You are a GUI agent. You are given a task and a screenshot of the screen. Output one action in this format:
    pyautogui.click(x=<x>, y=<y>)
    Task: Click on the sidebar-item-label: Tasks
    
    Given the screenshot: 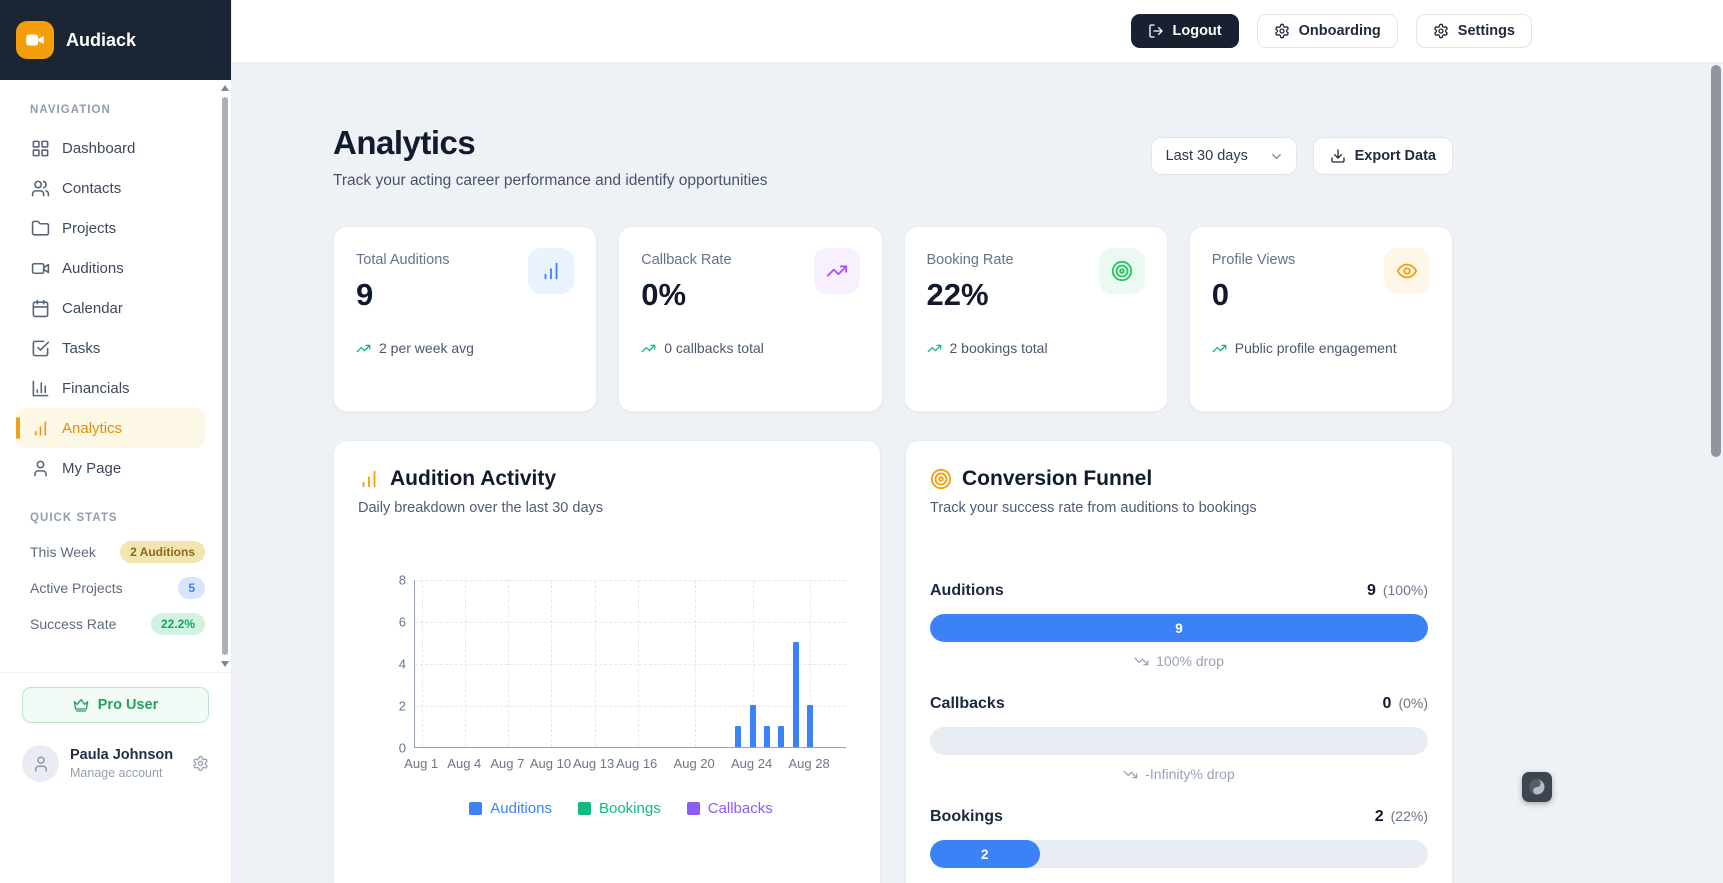 What is the action you would take?
    pyautogui.click(x=81, y=348)
    